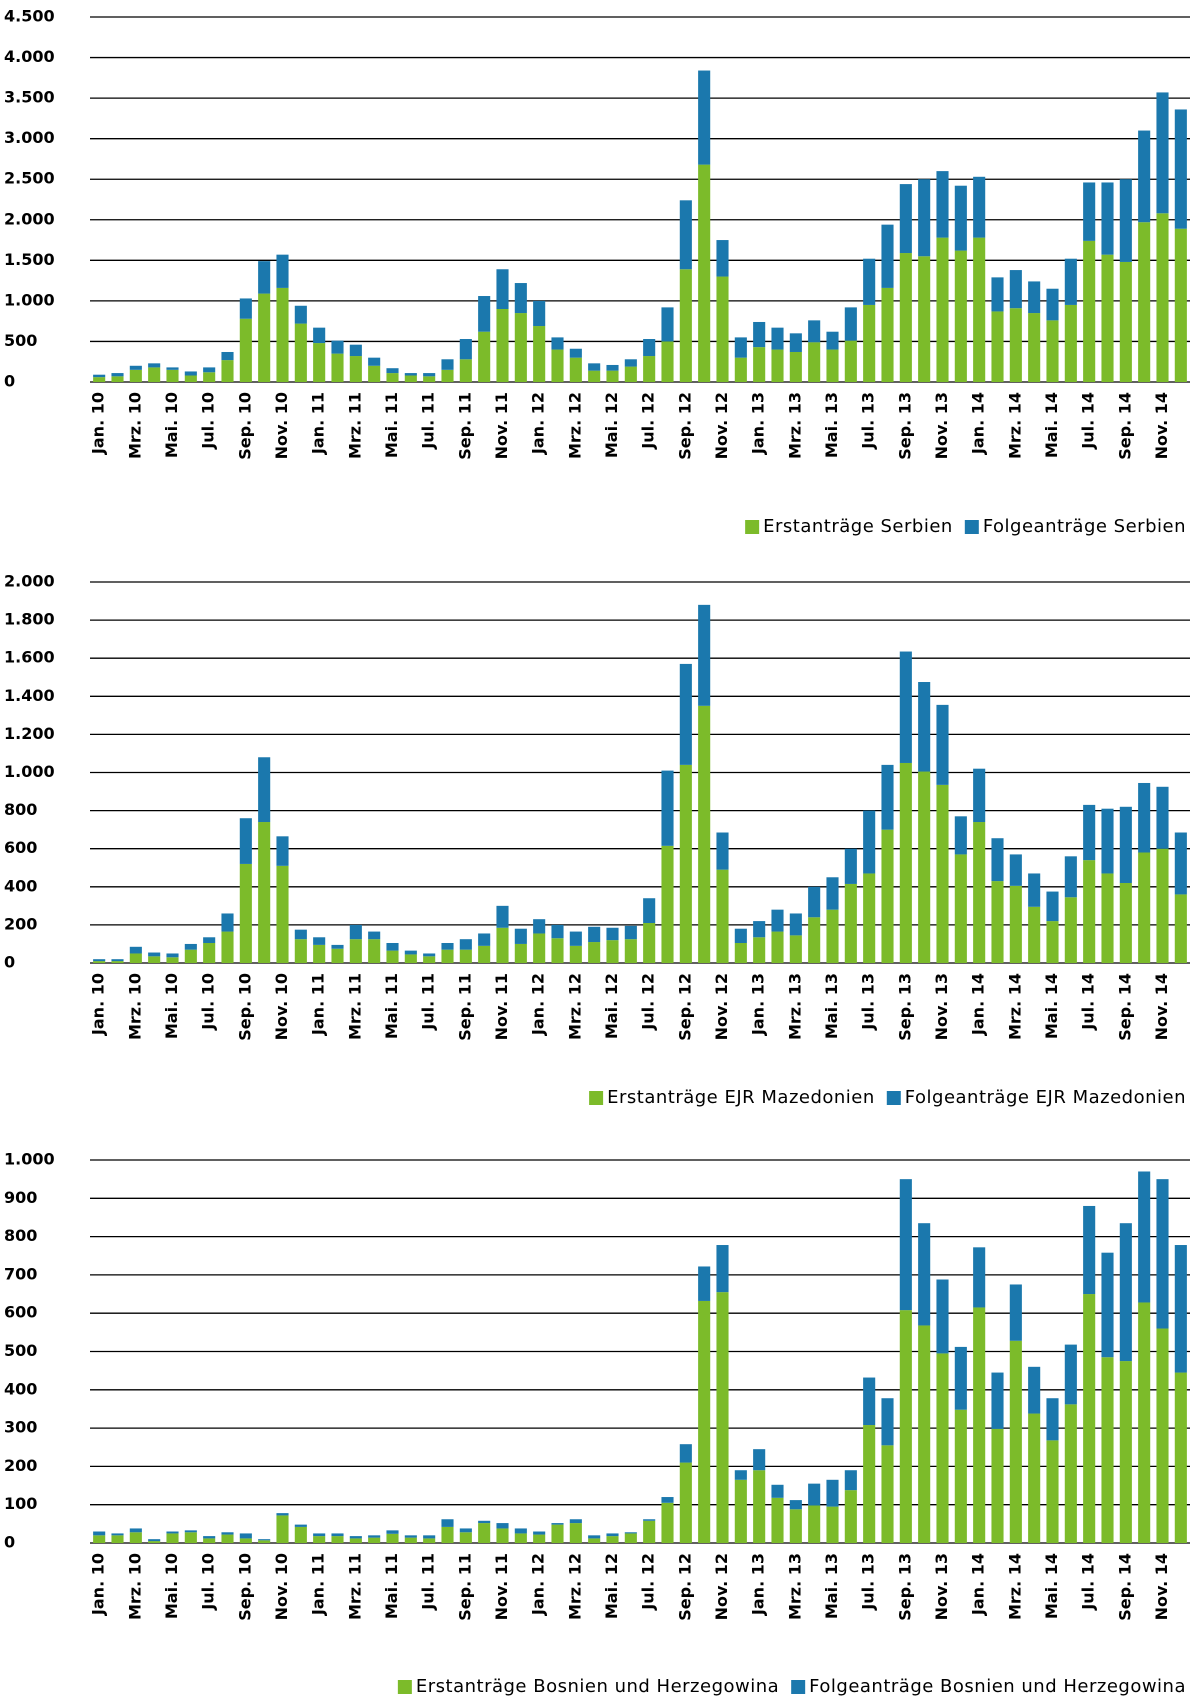 The width and height of the screenshot is (1202, 1706). What do you see at coordinates (941, 1586) in the screenshot?
I see `x-tick-label: Nov. 13` at bounding box center [941, 1586].